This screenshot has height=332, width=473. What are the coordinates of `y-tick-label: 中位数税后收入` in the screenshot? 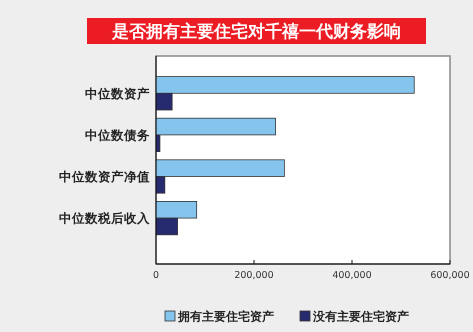 It's located at (105, 218).